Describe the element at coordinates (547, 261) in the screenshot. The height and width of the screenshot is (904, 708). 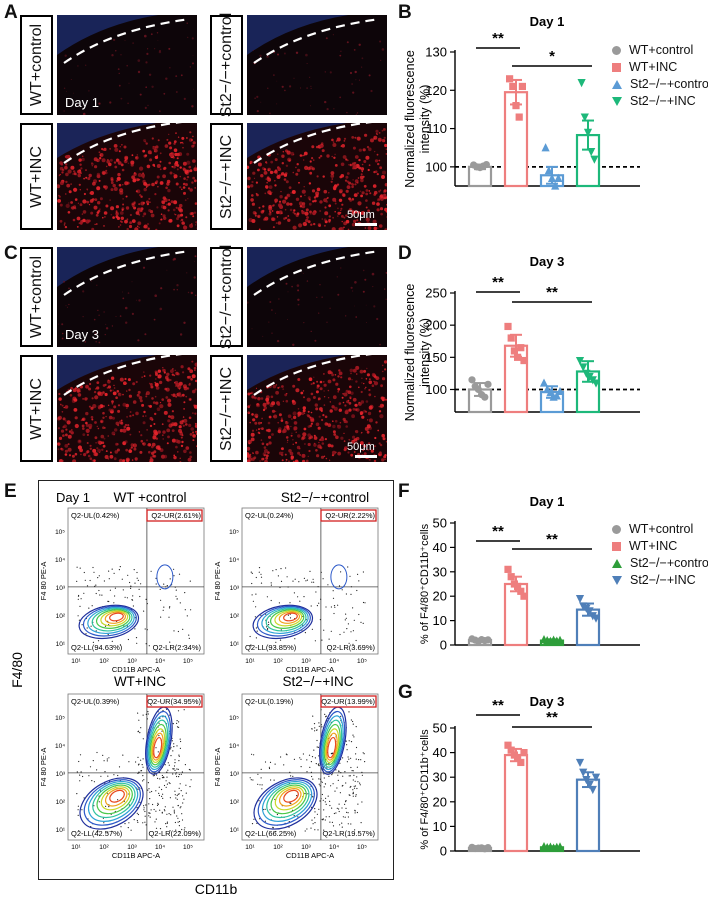
I see `chart-title: Day 3` at that location.